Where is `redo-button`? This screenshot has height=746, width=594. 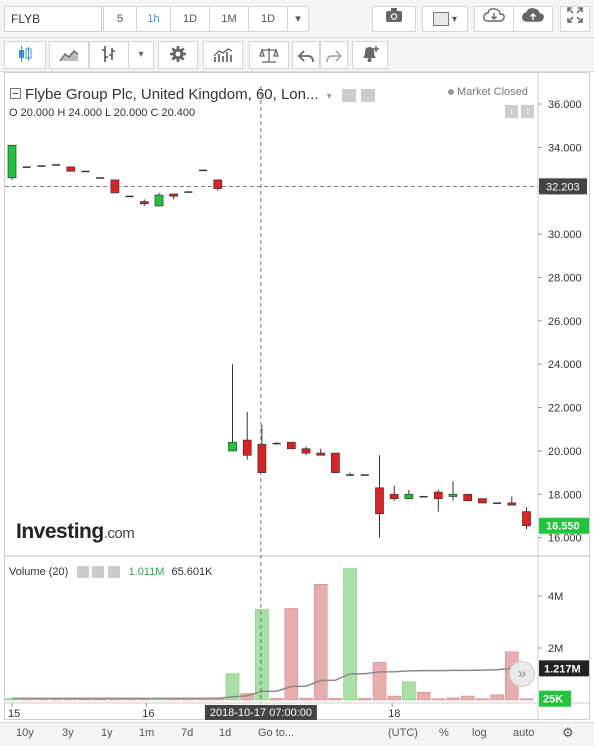
redo-button is located at coordinates (334, 55).